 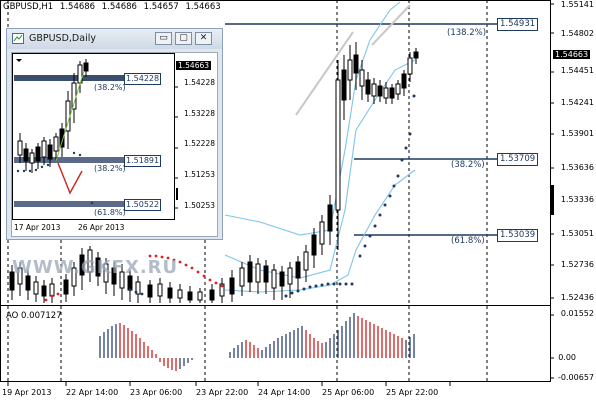 I want to click on date-axis-label: 23 Apr 22:00, so click(x=222, y=392).